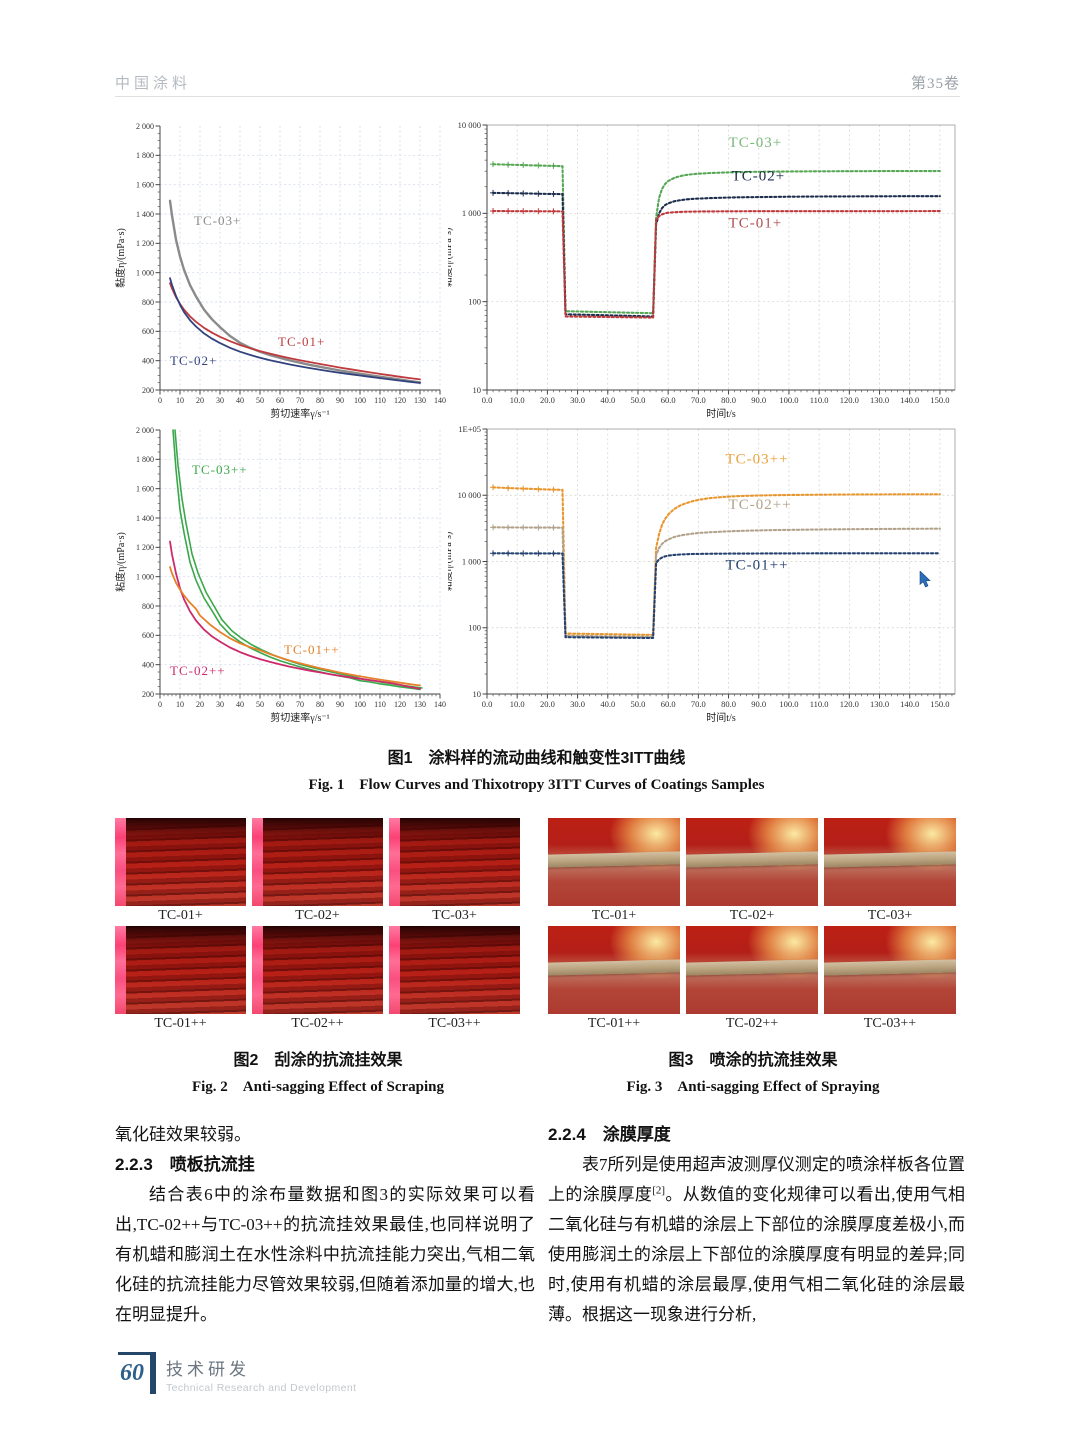 The width and height of the screenshot is (1073, 1445). What do you see at coordinates (537, 96) in the screenshot?
I see `header-rule` at bounding box center [537, 96].